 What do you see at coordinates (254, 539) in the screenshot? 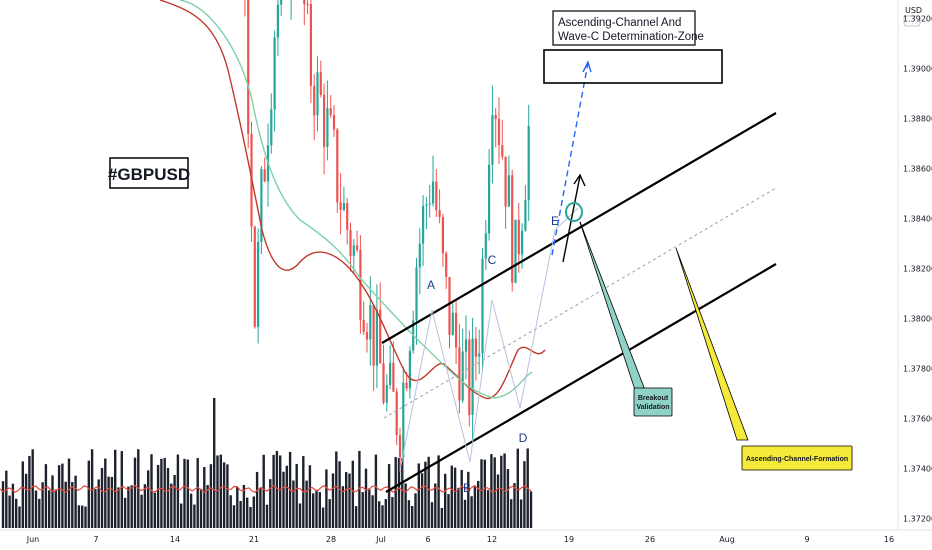
I see `time-tick-label: 21` at bounding box center [254, 539].